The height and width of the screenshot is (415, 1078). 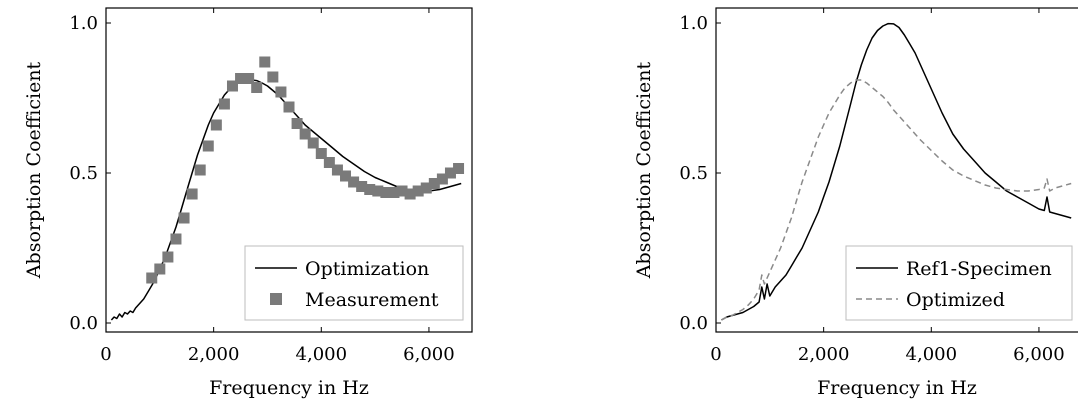 I want to click on legend: Optimization Measurement, so click(x=354, y=283).